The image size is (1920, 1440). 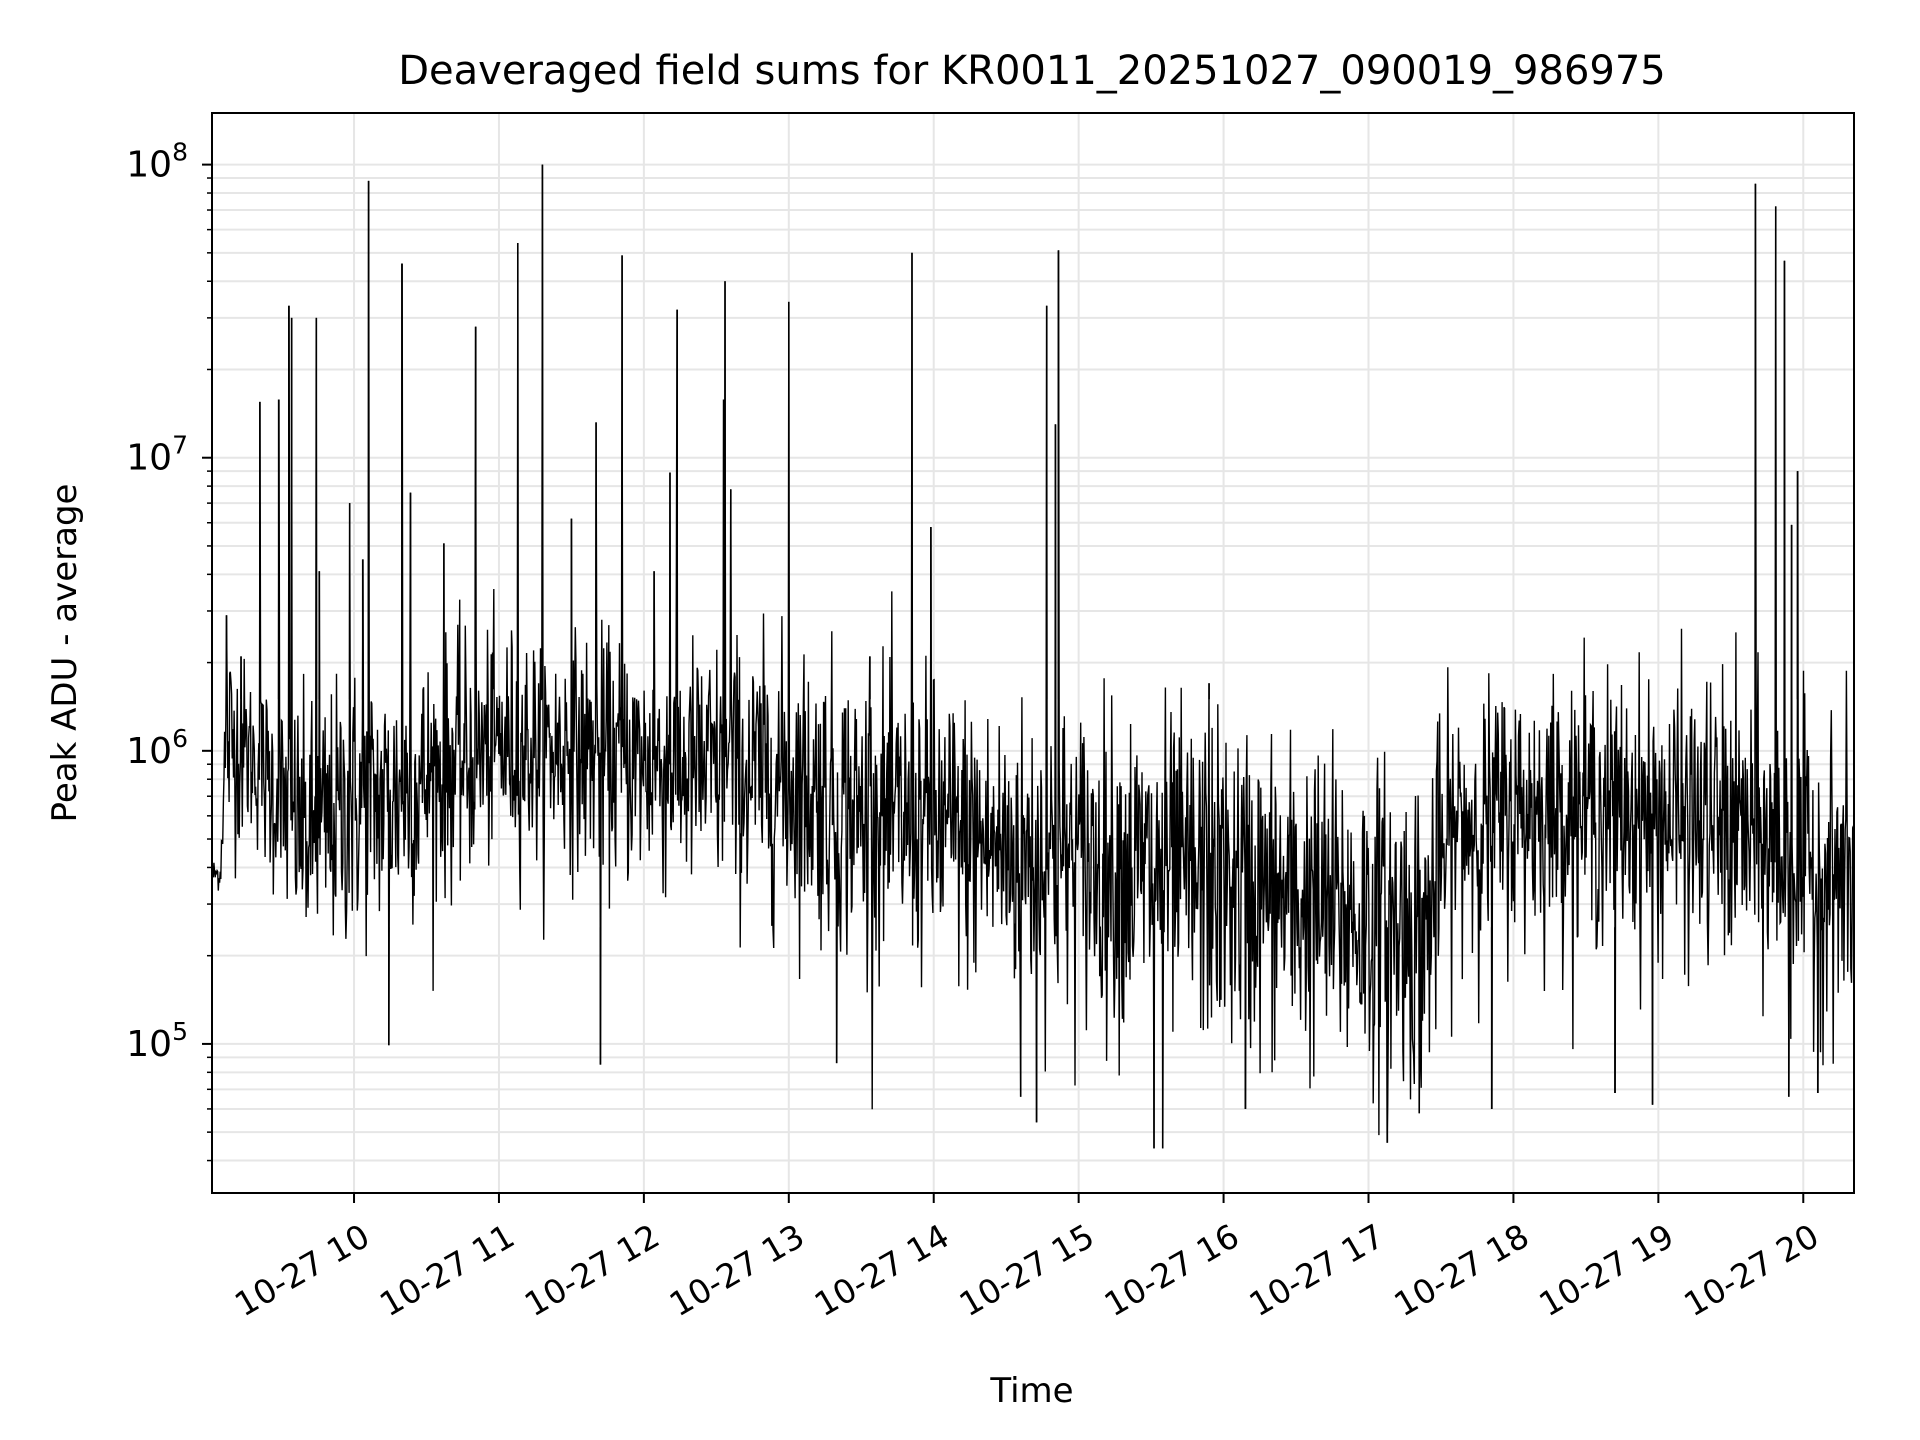 I want to click on y-tick-label: 10⁵, so click(x=157, y=1041).